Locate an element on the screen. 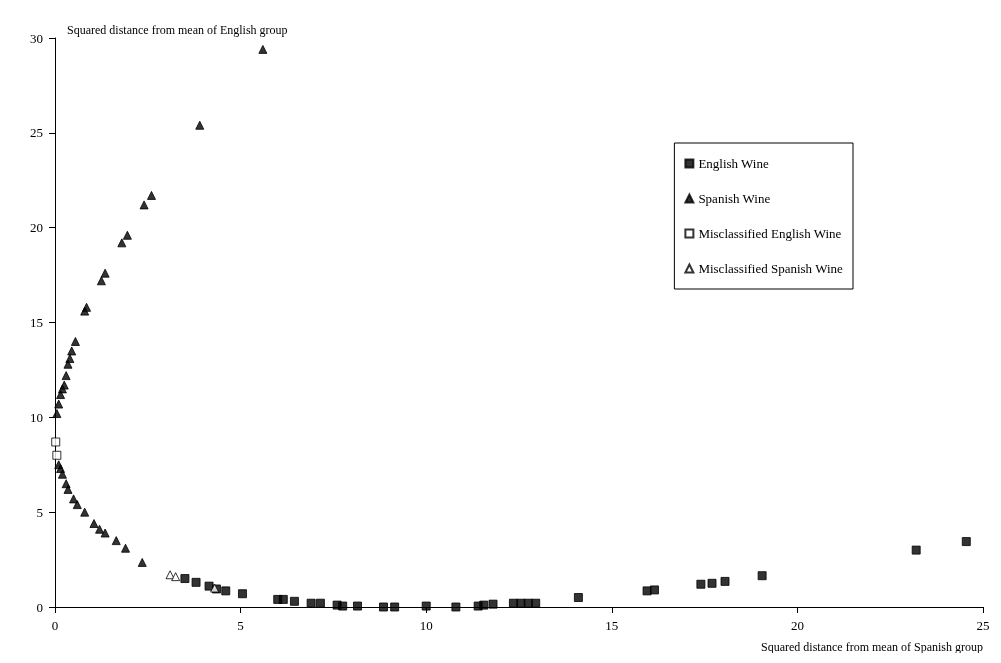 Image resolution: width=1001 pixels, height=663 pixels. y-tick-label: 25 is located at coordinates (36, 133).